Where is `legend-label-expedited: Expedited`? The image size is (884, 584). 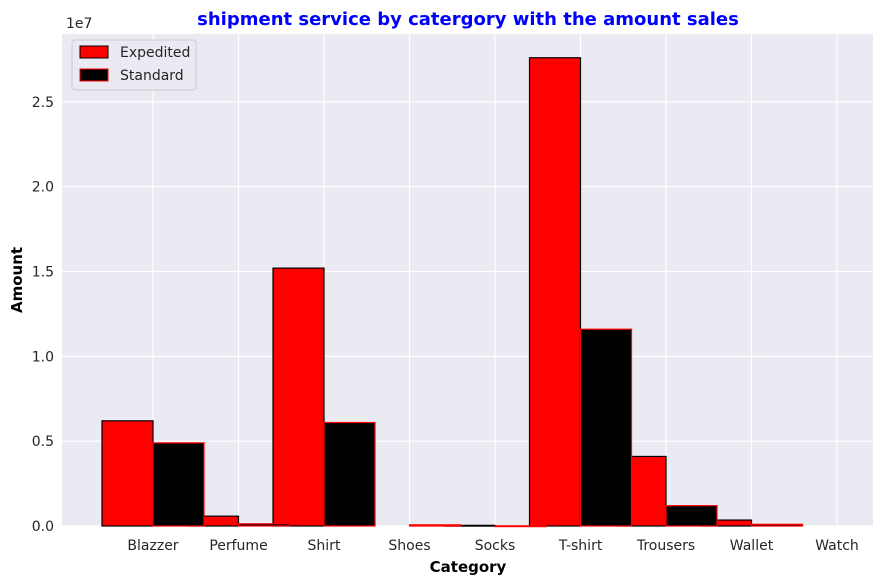
legend-label-expedited: Expedited is located at coordinates (155, 53).